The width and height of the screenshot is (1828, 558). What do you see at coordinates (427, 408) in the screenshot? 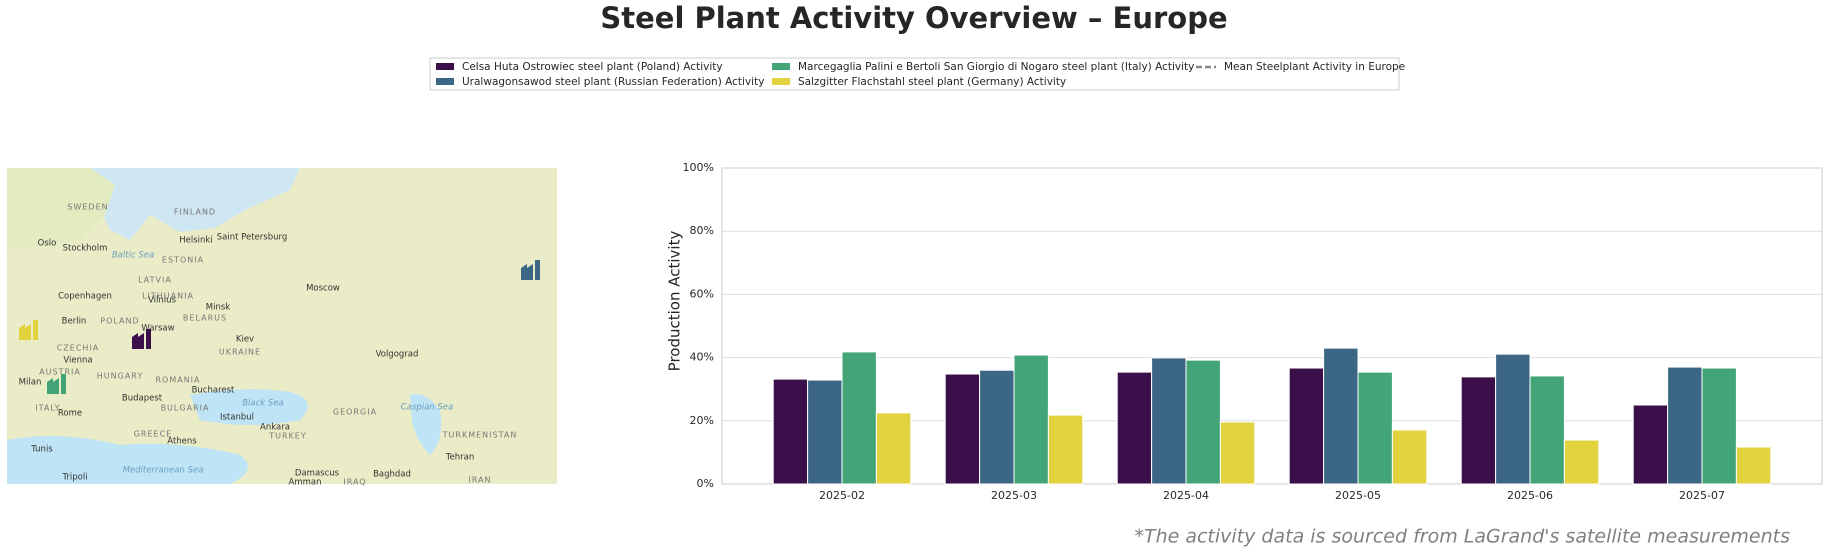
I see `map-label: Caspian Sea` at bounding box center [427, 408].